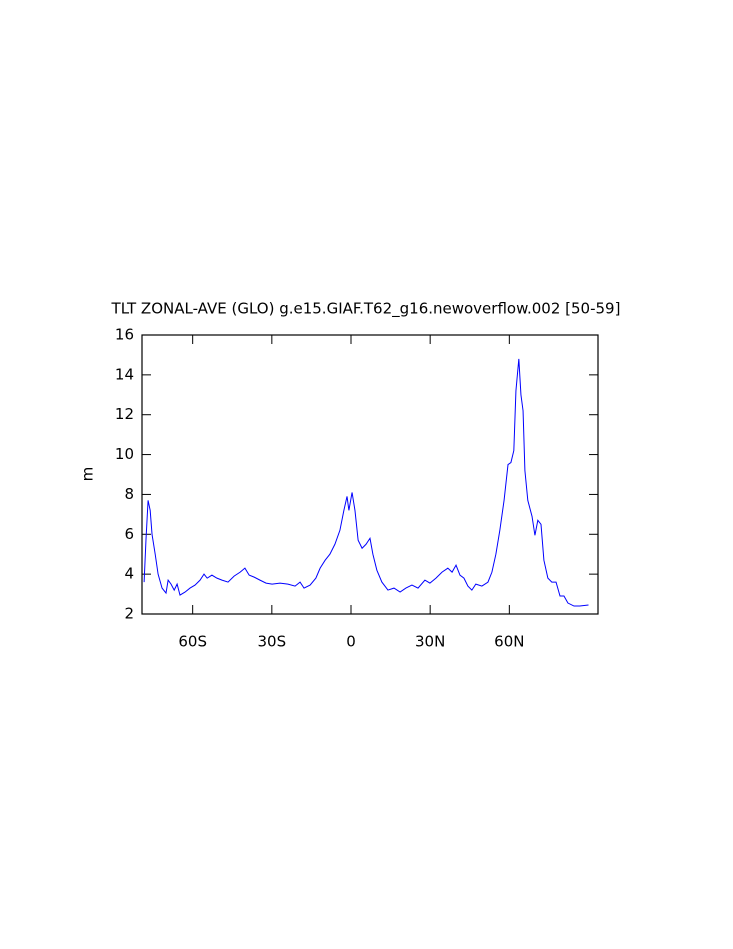 Image resolution: width=733 pixels, height=949 pixels. I want to click on x-tick-label: 0, so click(351, 642).